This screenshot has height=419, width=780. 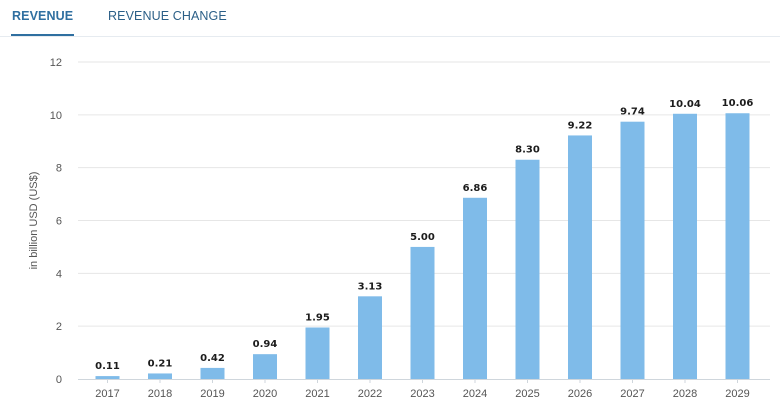 What do you see at coordinates (317, 317) in the screenshot?
I see `bar-data-label: 1.95` at bounding box center [317, 317].